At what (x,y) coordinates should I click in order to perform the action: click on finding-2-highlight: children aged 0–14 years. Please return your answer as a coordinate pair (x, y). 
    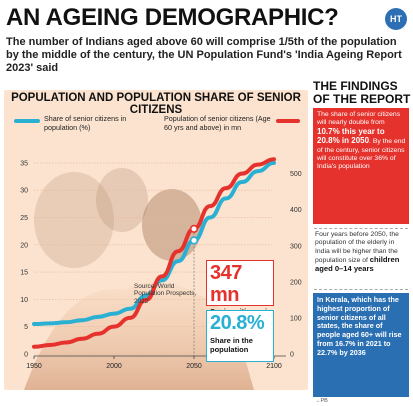
    Looking at the image, I should click on (357, 264).